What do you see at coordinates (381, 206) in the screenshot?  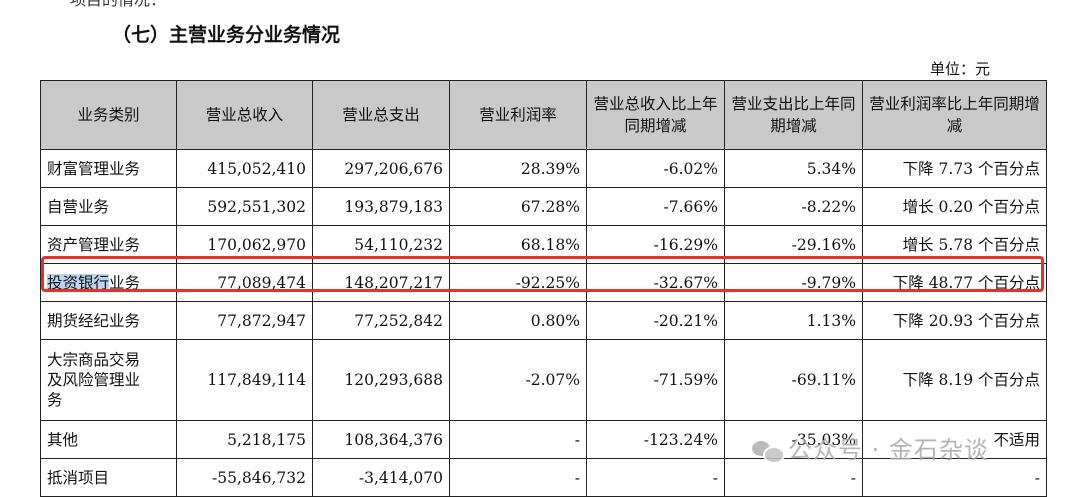 I see `cell-expense: 193,879,183` at bounding box center [381, 206].